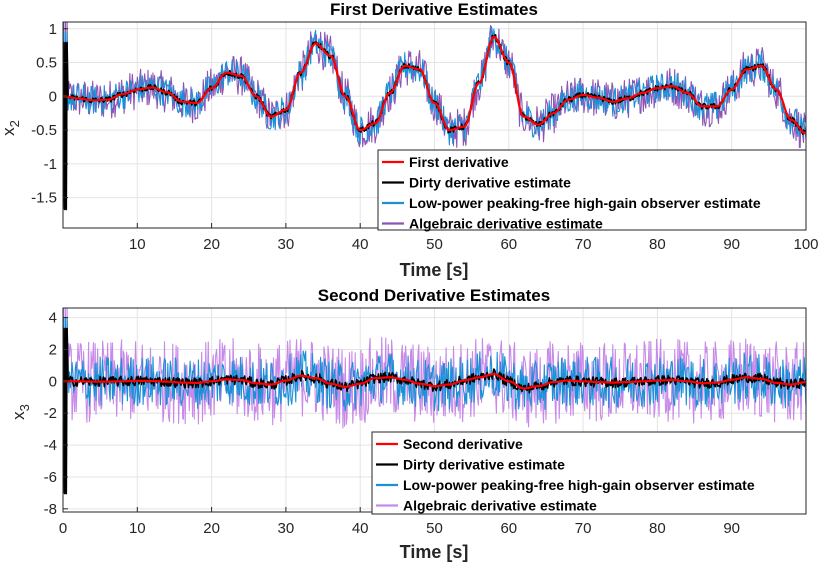  I want to click on bottom-series-true, so click(434, 381).